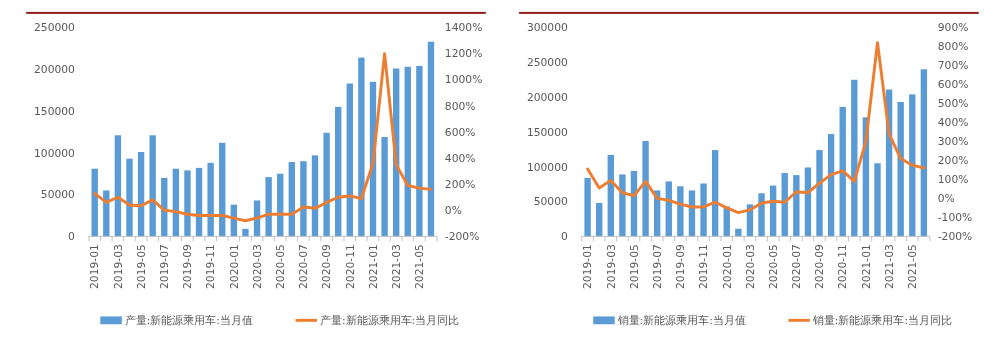 This screenshot has width=1005, height=342. I want to click on y2-tick-label: 500%, so click(953, 104).